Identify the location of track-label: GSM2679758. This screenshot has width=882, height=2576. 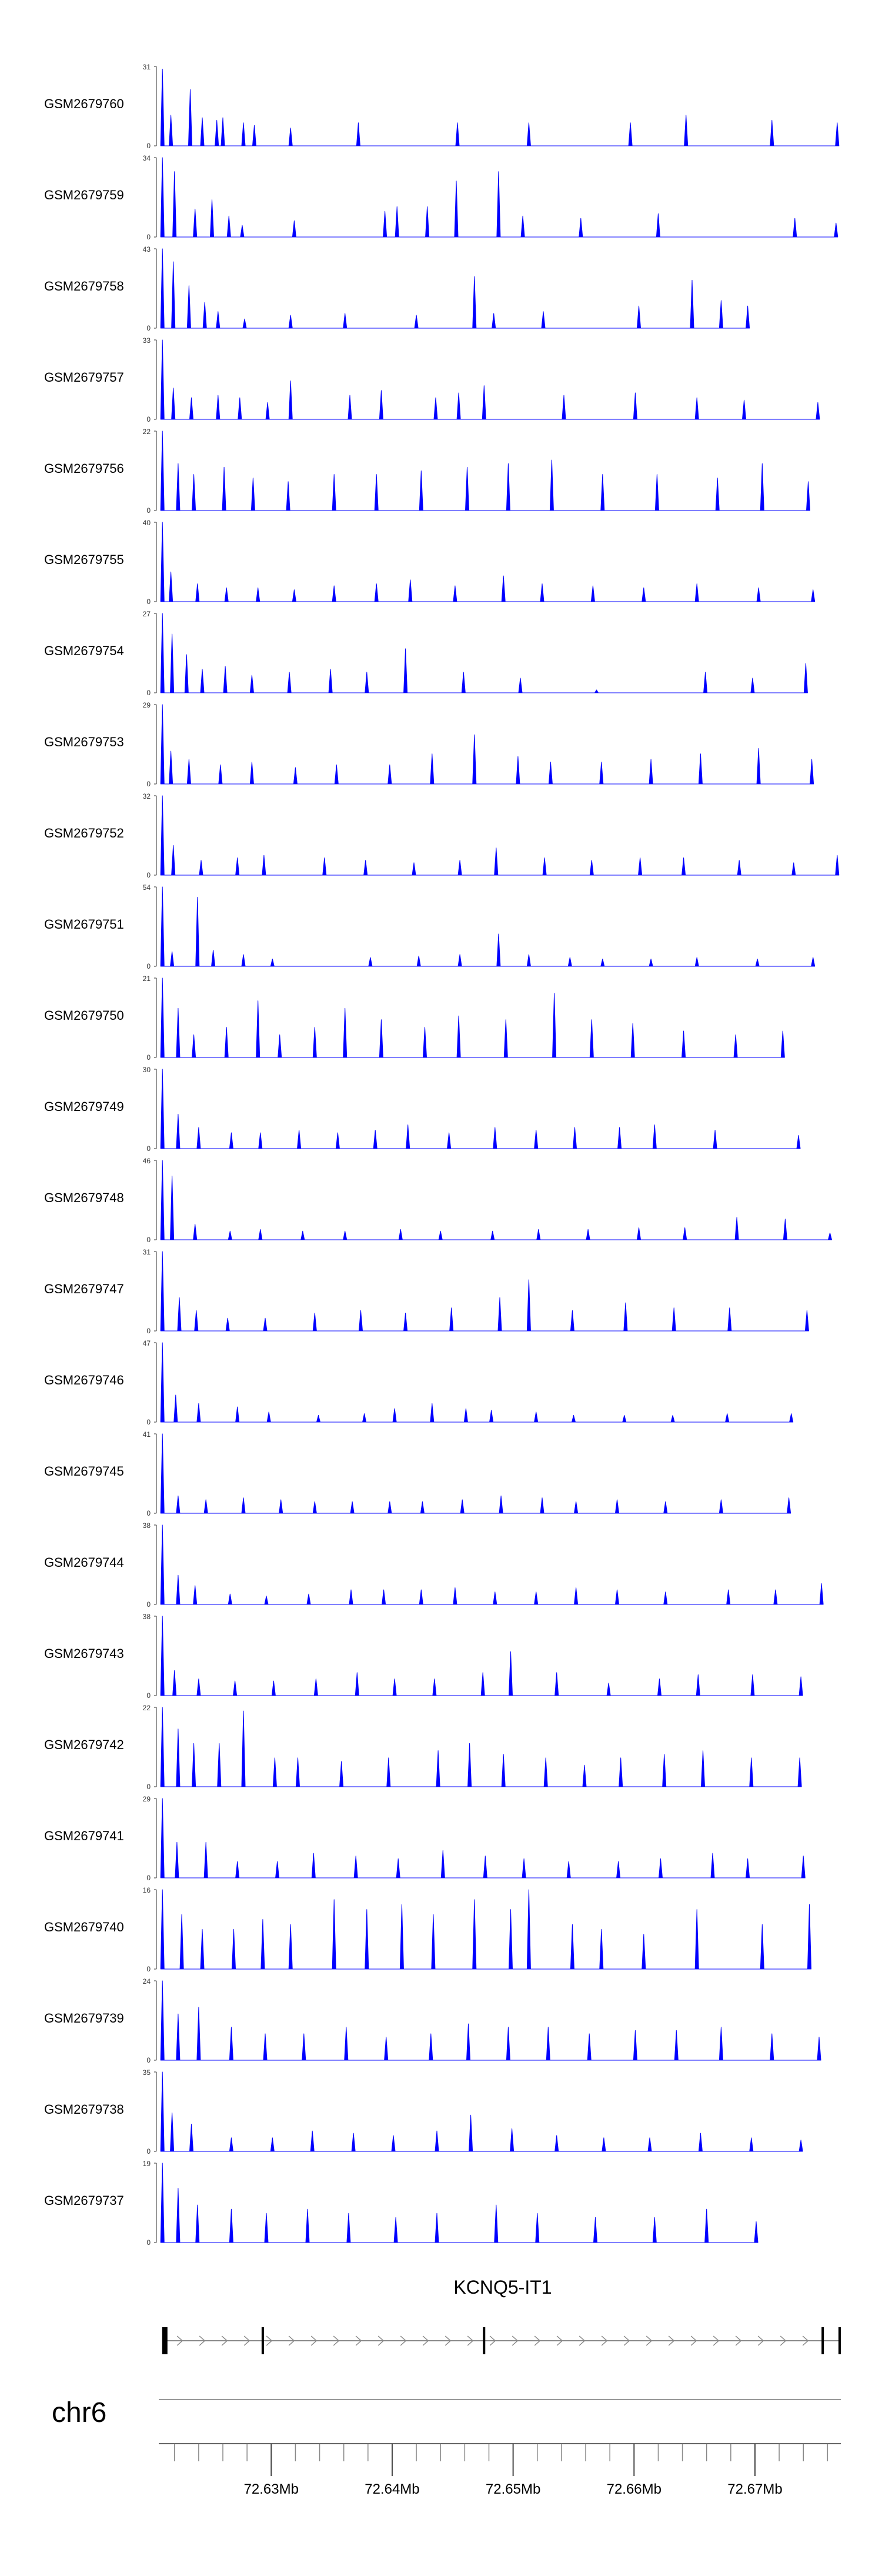
(84, 286).